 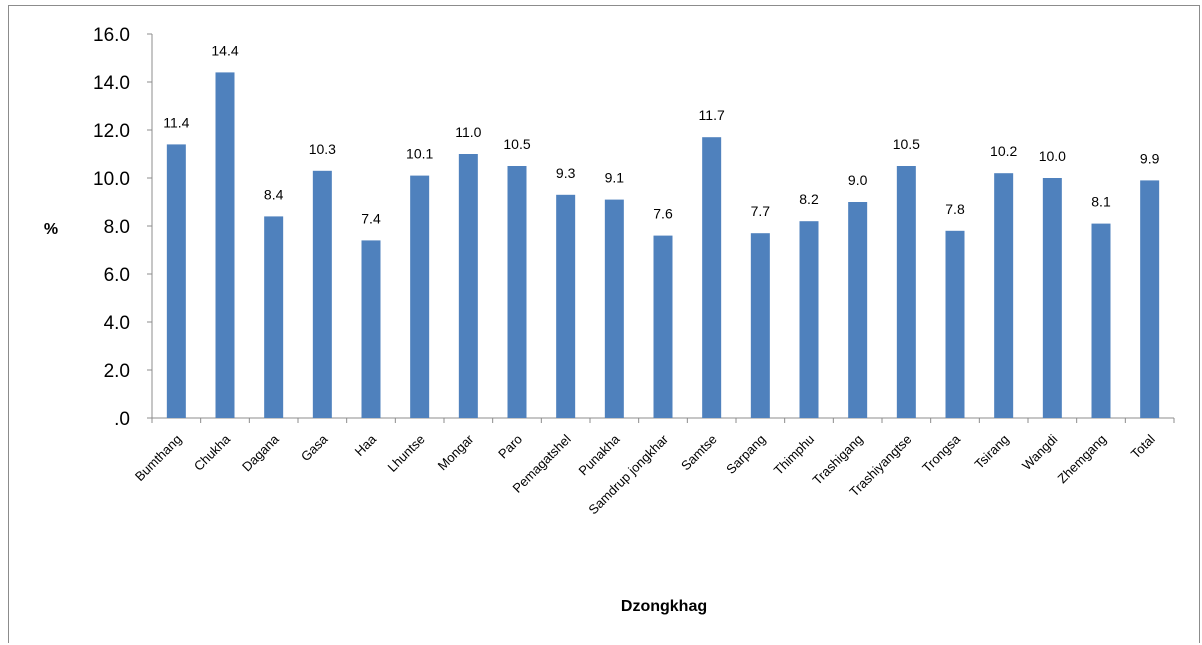 I want to click on data-label: 10.2, so click(x=1003, y=151).